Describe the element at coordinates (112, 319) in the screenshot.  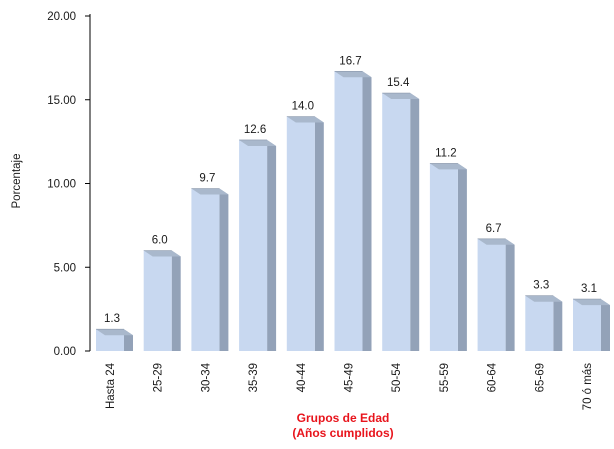
I see `bar-value-label: 1.3` at that location.